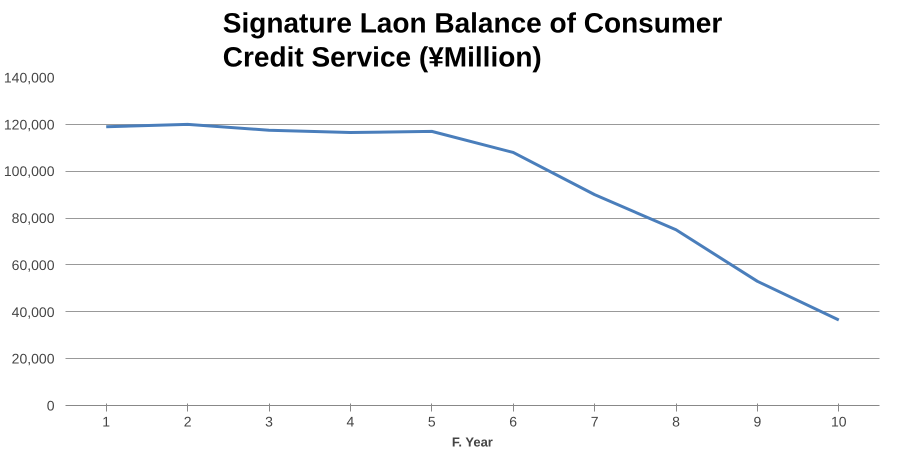 Image resolution: width=899 pixels, height=452 pixels. I want to click on x-tick-label: 1, so click(106, 422).